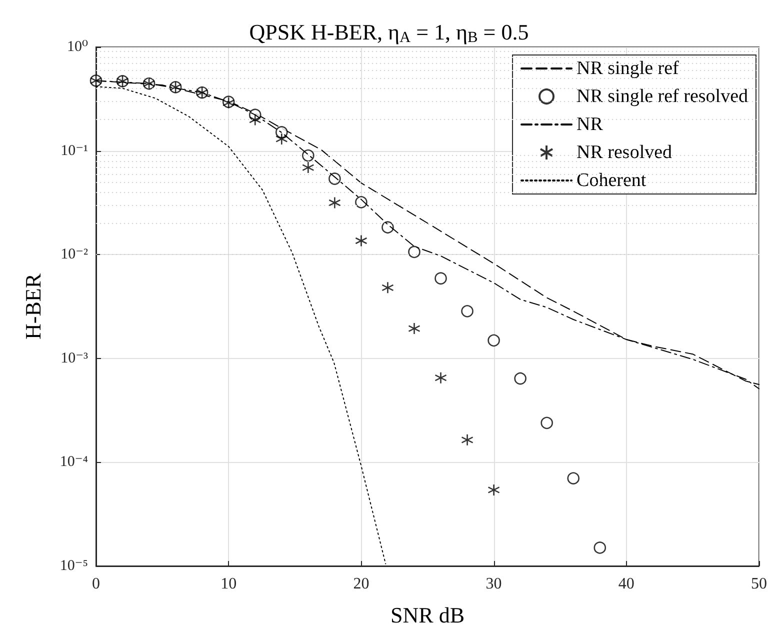 This screenshot has width=770, height=631. What do you see at coordinates (33, 306) in the screenshot?
I see `y-axis-title: H-BER` at bounding box center [33, 306].